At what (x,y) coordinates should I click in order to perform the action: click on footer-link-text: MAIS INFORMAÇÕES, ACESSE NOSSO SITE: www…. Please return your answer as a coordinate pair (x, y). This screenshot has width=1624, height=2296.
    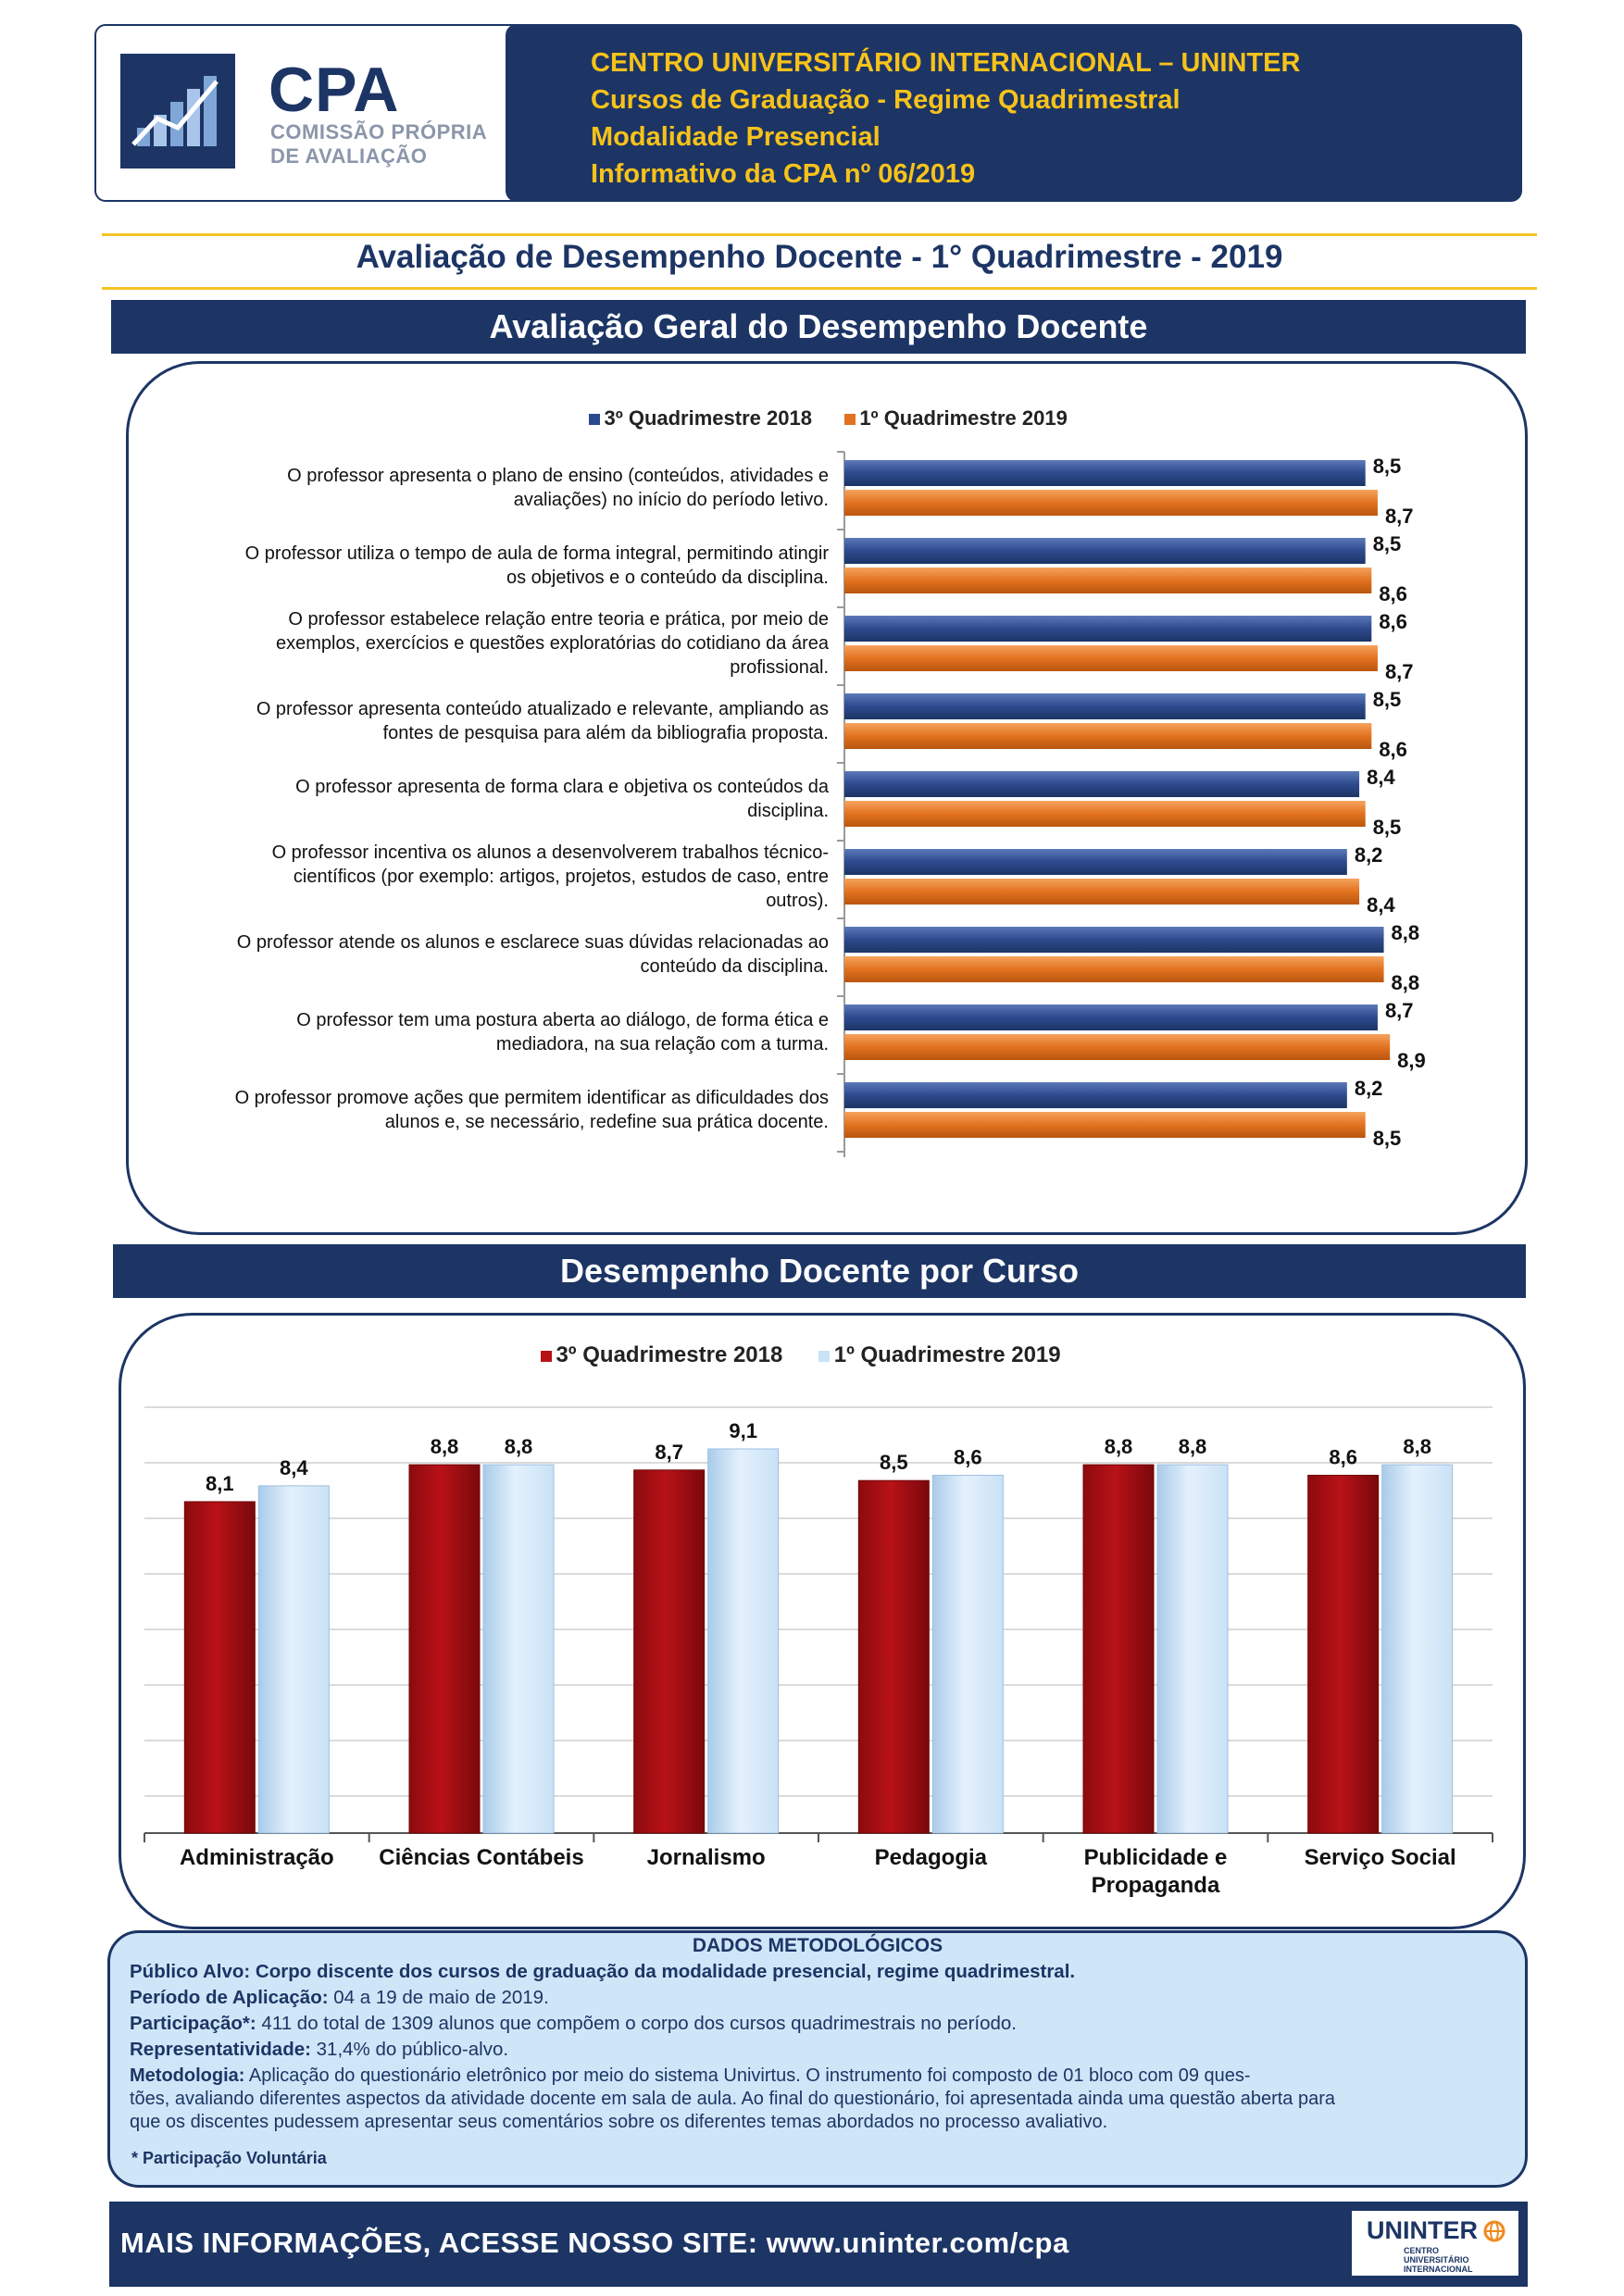
    Looking at the image, I should click on (594, 2243).